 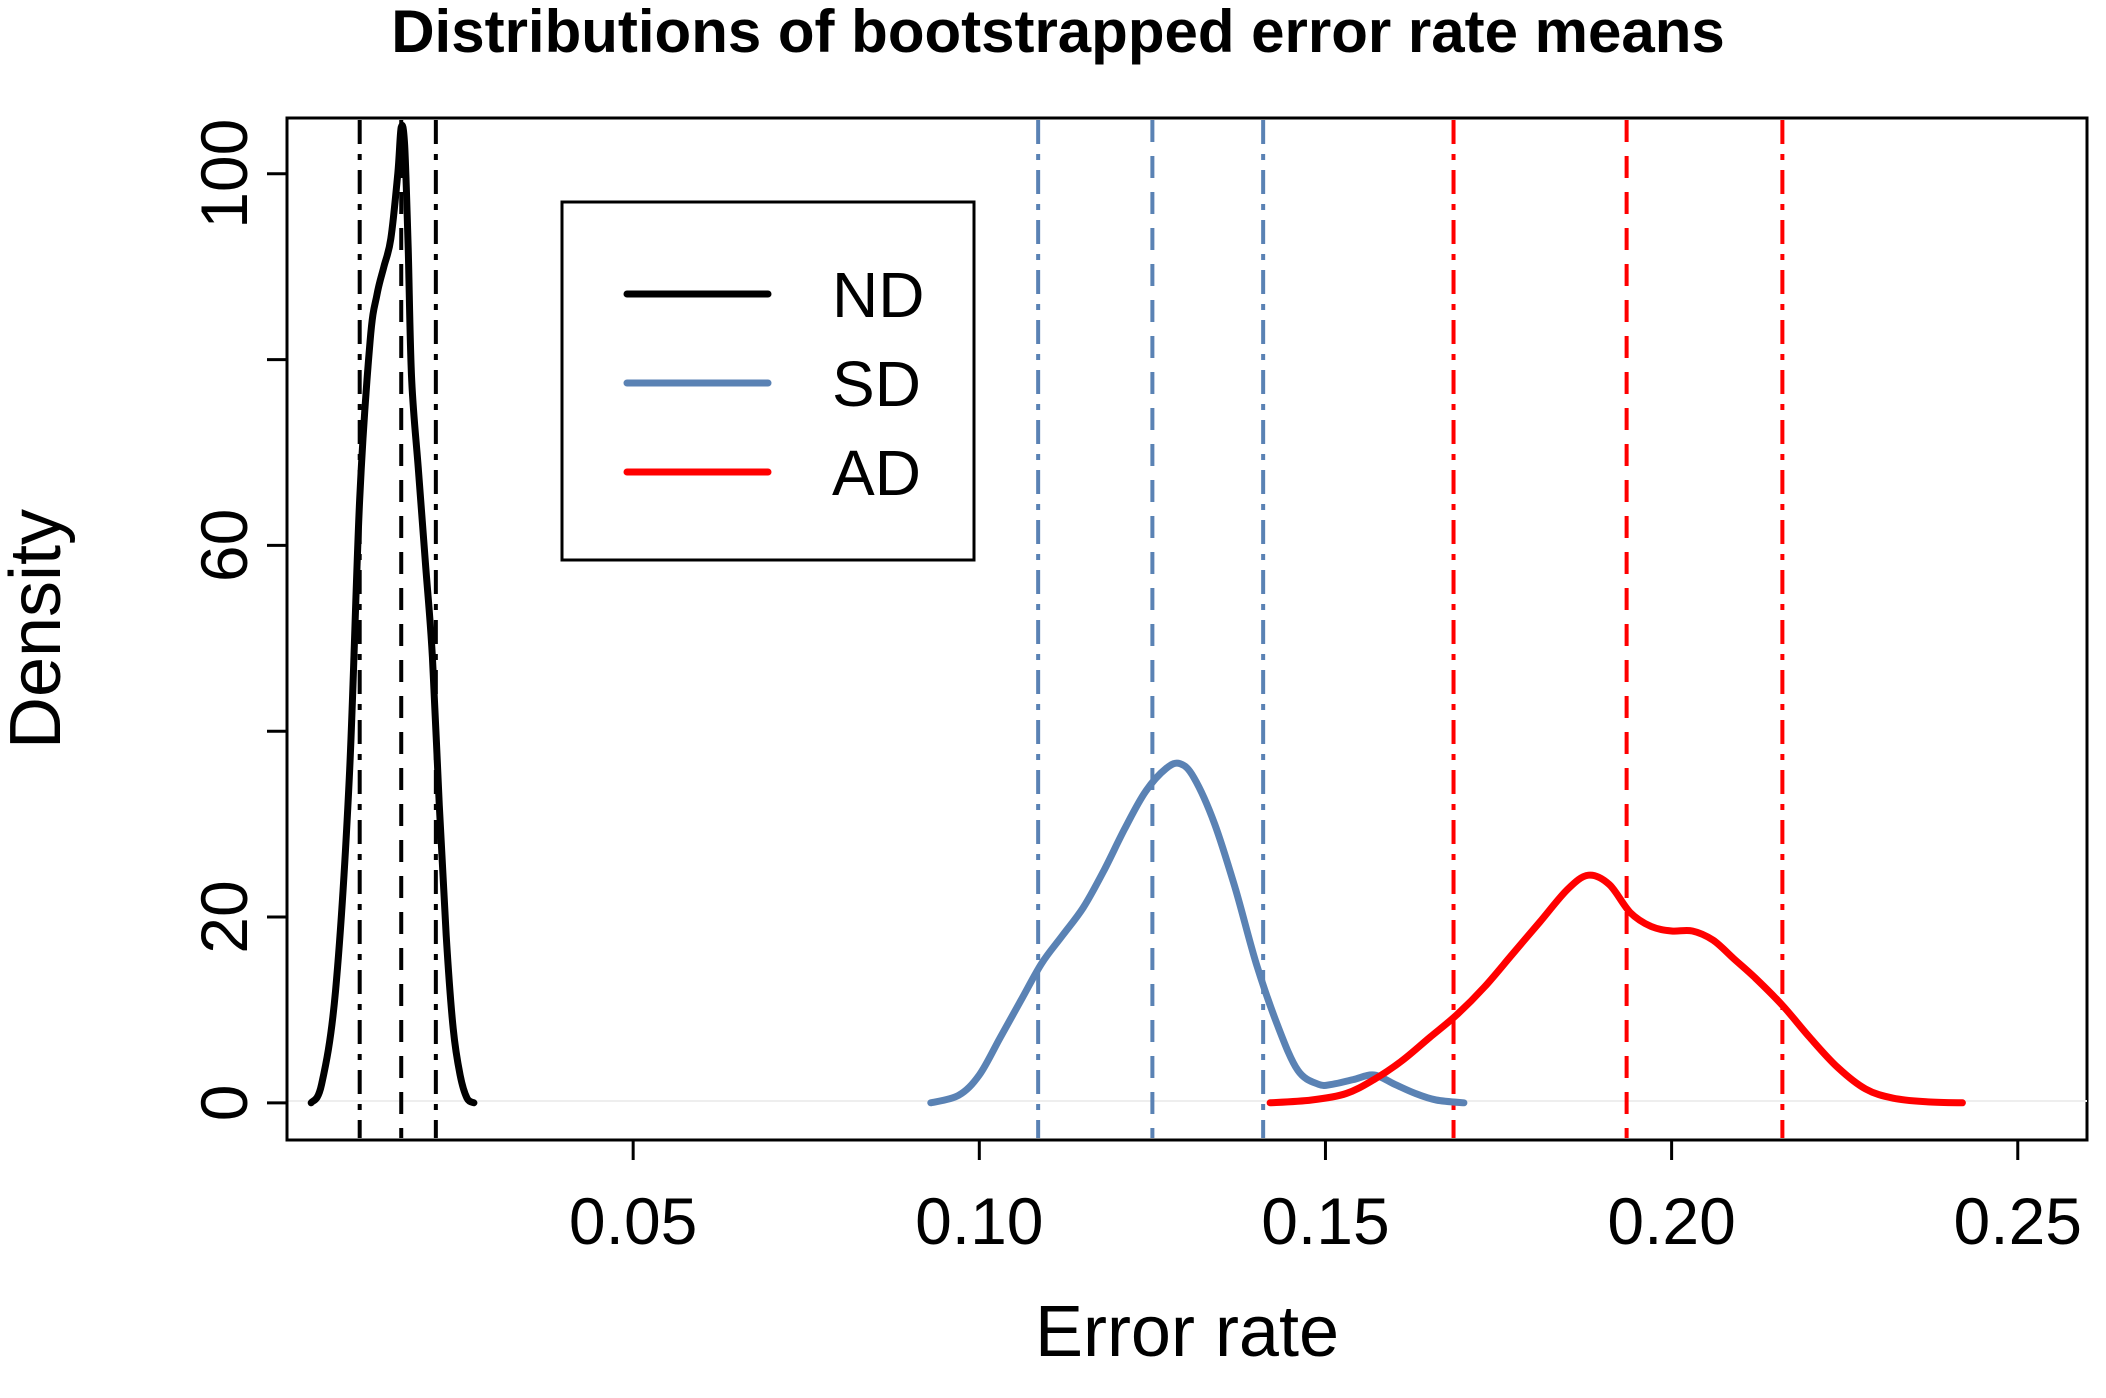 What do you see at coordinates (38, 629) in the screenshot?
I see `y-axis-label: Density` at bounding box center [38, 629].